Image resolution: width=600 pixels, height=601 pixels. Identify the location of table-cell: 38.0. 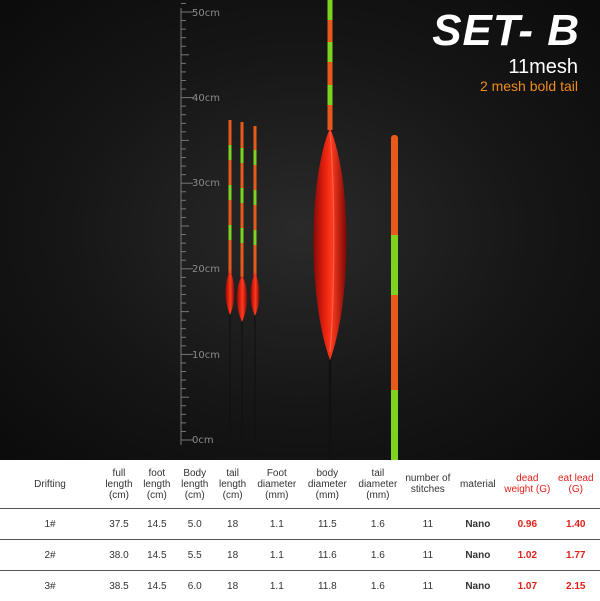
(119, 555).